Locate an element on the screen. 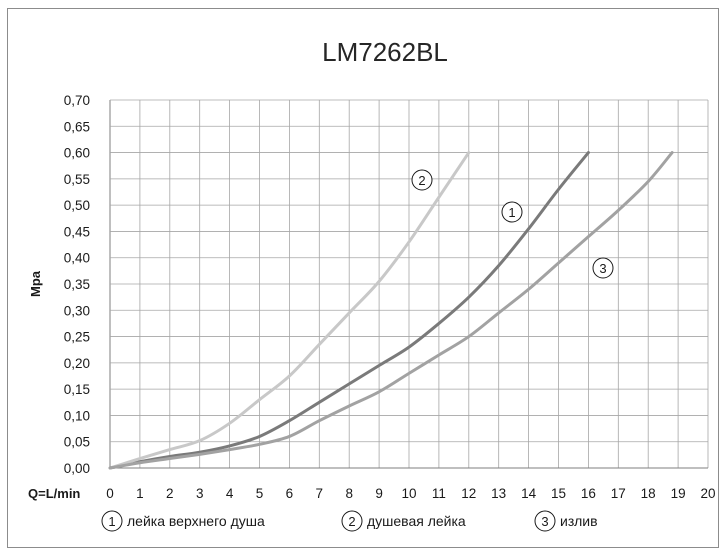  x-tick-label: 17 is located at coordinates (618, 493).